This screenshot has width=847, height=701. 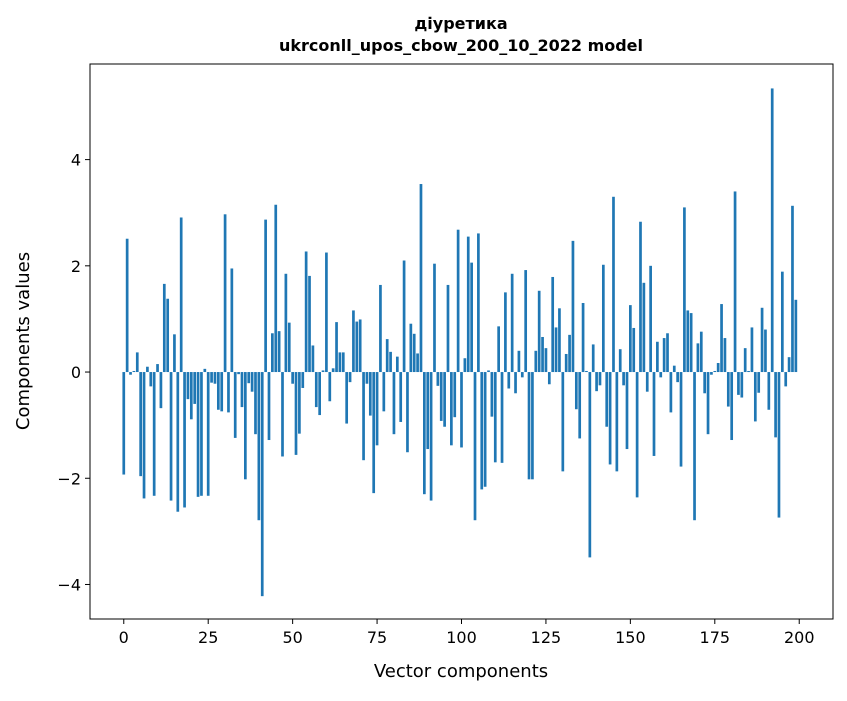 I want to click on y-tick-label-4: 4, so click(x=76, y=160).